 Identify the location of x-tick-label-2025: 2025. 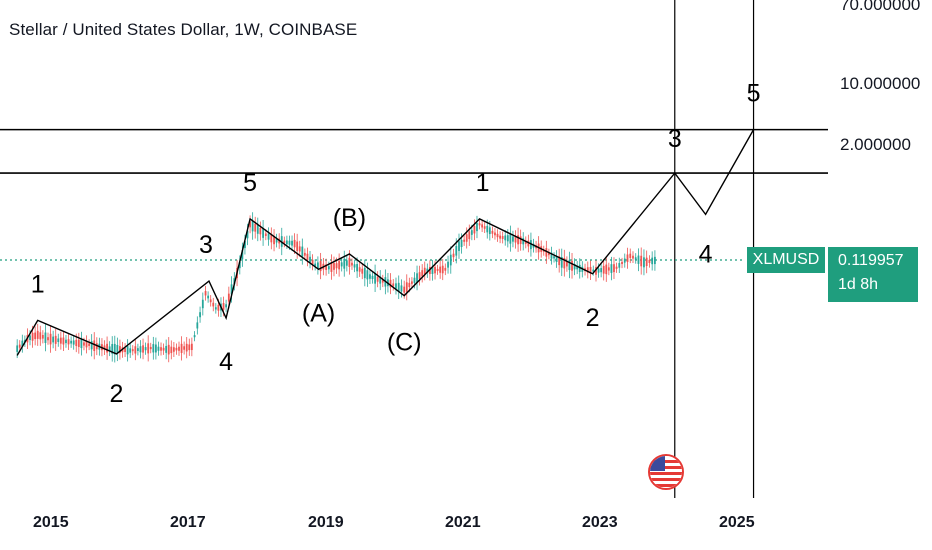
(737, 522).